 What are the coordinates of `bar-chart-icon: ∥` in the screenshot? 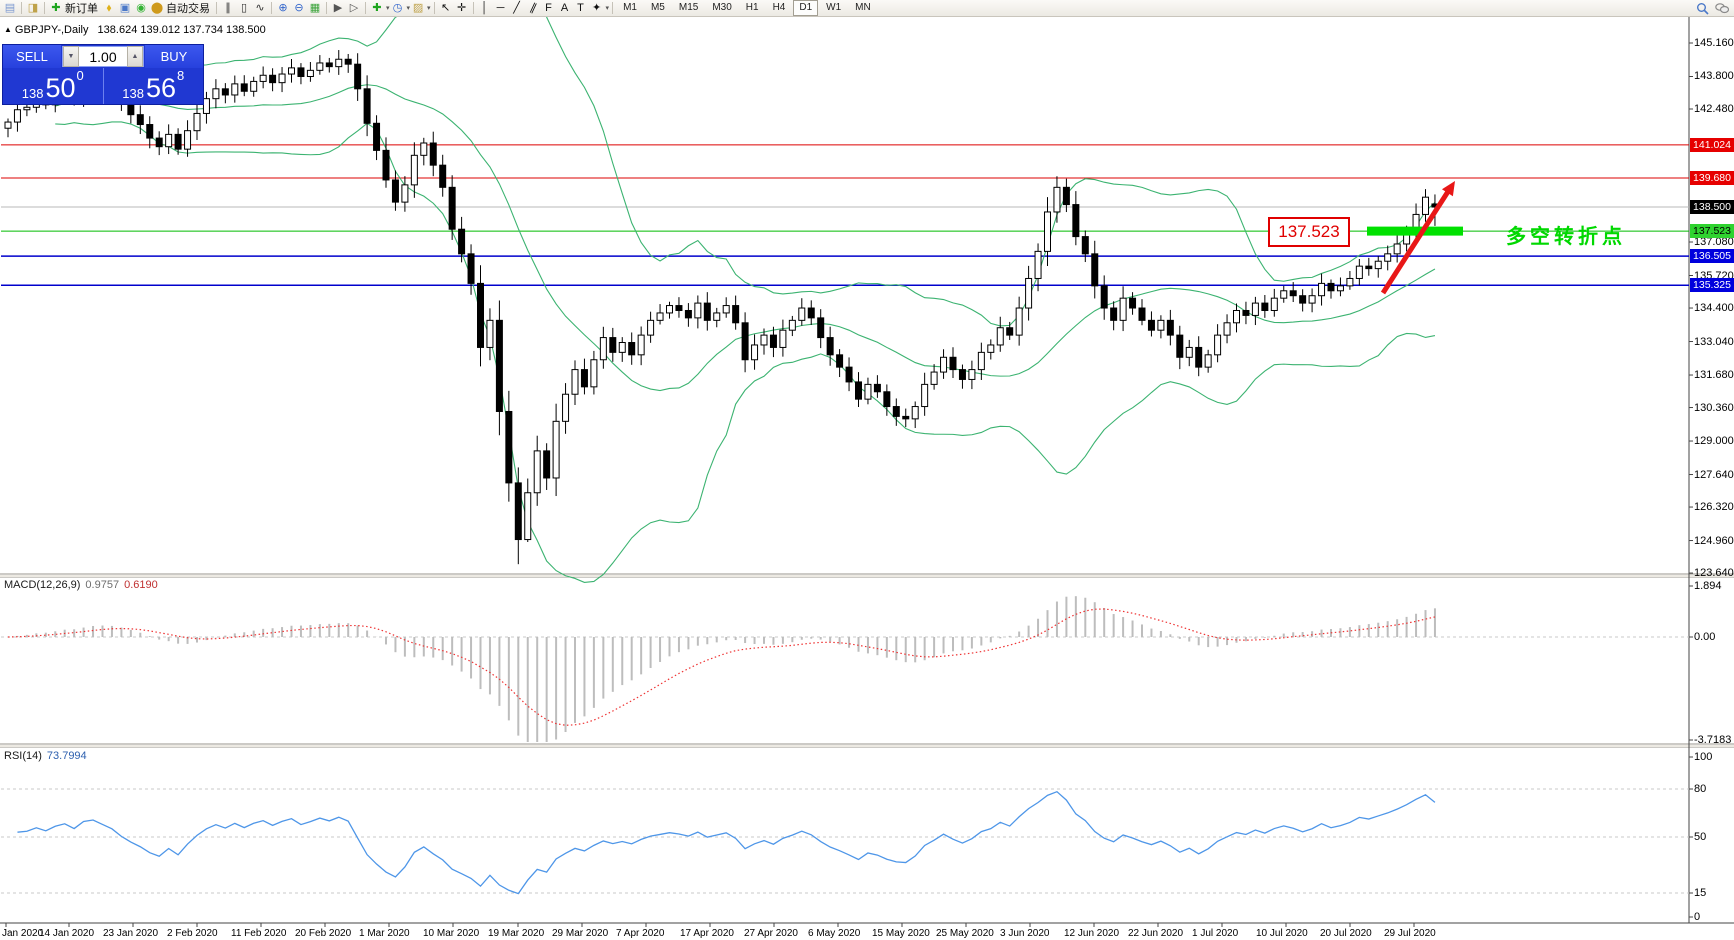 It's located at (228, 7).